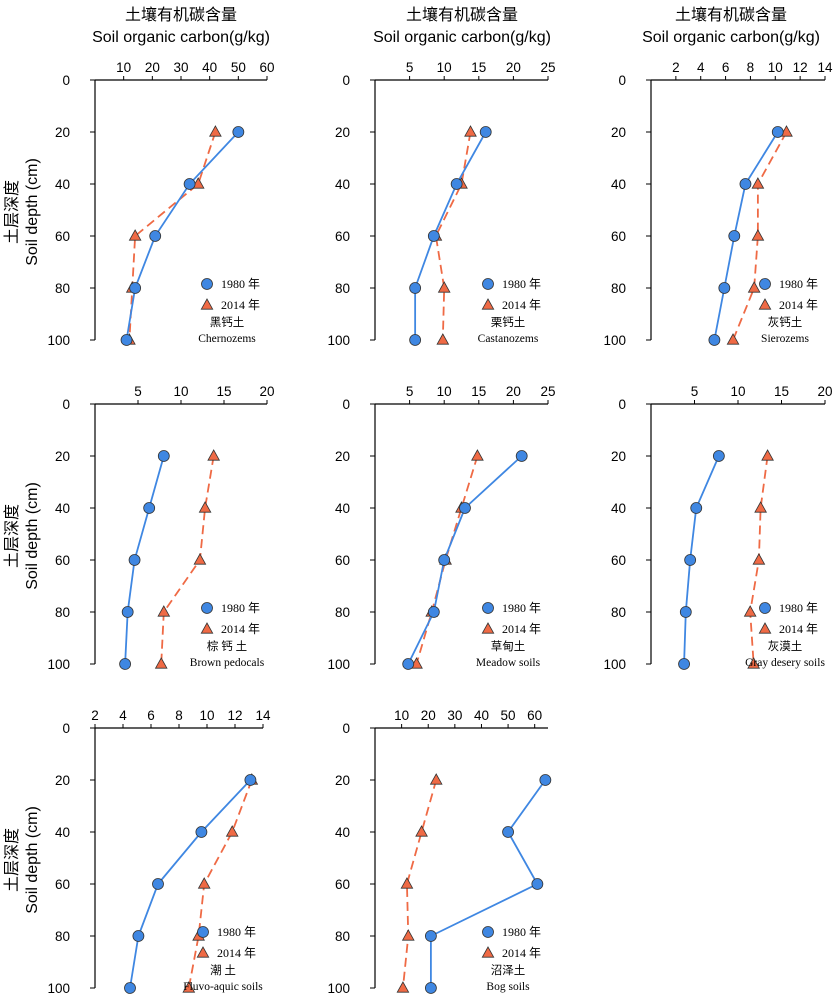  What do you see at coordinates (701, 67) in the screenshot?
I see `x-tick-label: 4` at bounding box center [701, 67].